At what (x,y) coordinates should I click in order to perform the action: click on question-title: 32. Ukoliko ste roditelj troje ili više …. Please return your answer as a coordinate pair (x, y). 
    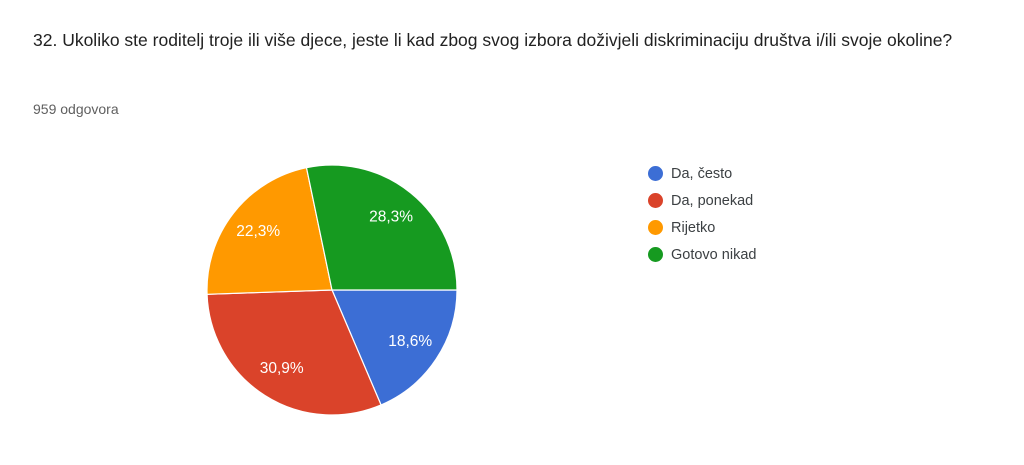
    Looking at the image, I should click on (493, 40).